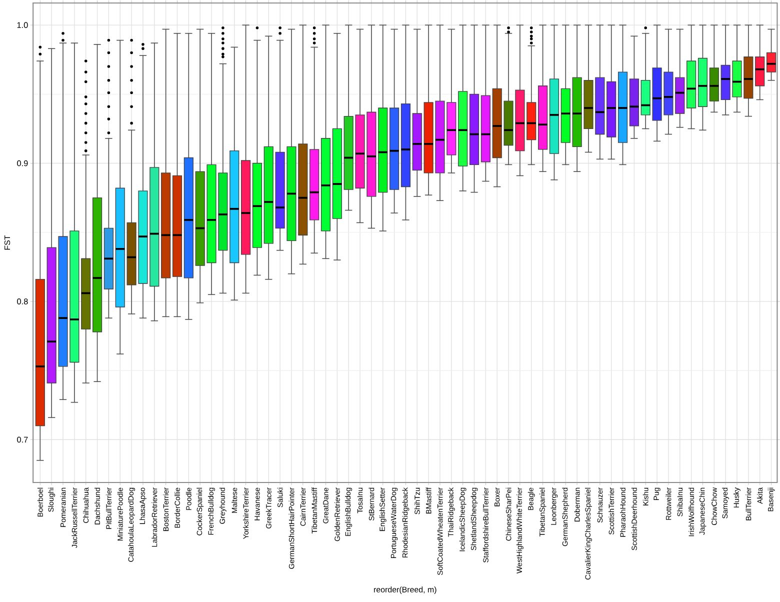  What do you see at coordinates (22, 301) in the screenshot?
I see `y-tick-label: 0.8` at bounding box center [22, 301].